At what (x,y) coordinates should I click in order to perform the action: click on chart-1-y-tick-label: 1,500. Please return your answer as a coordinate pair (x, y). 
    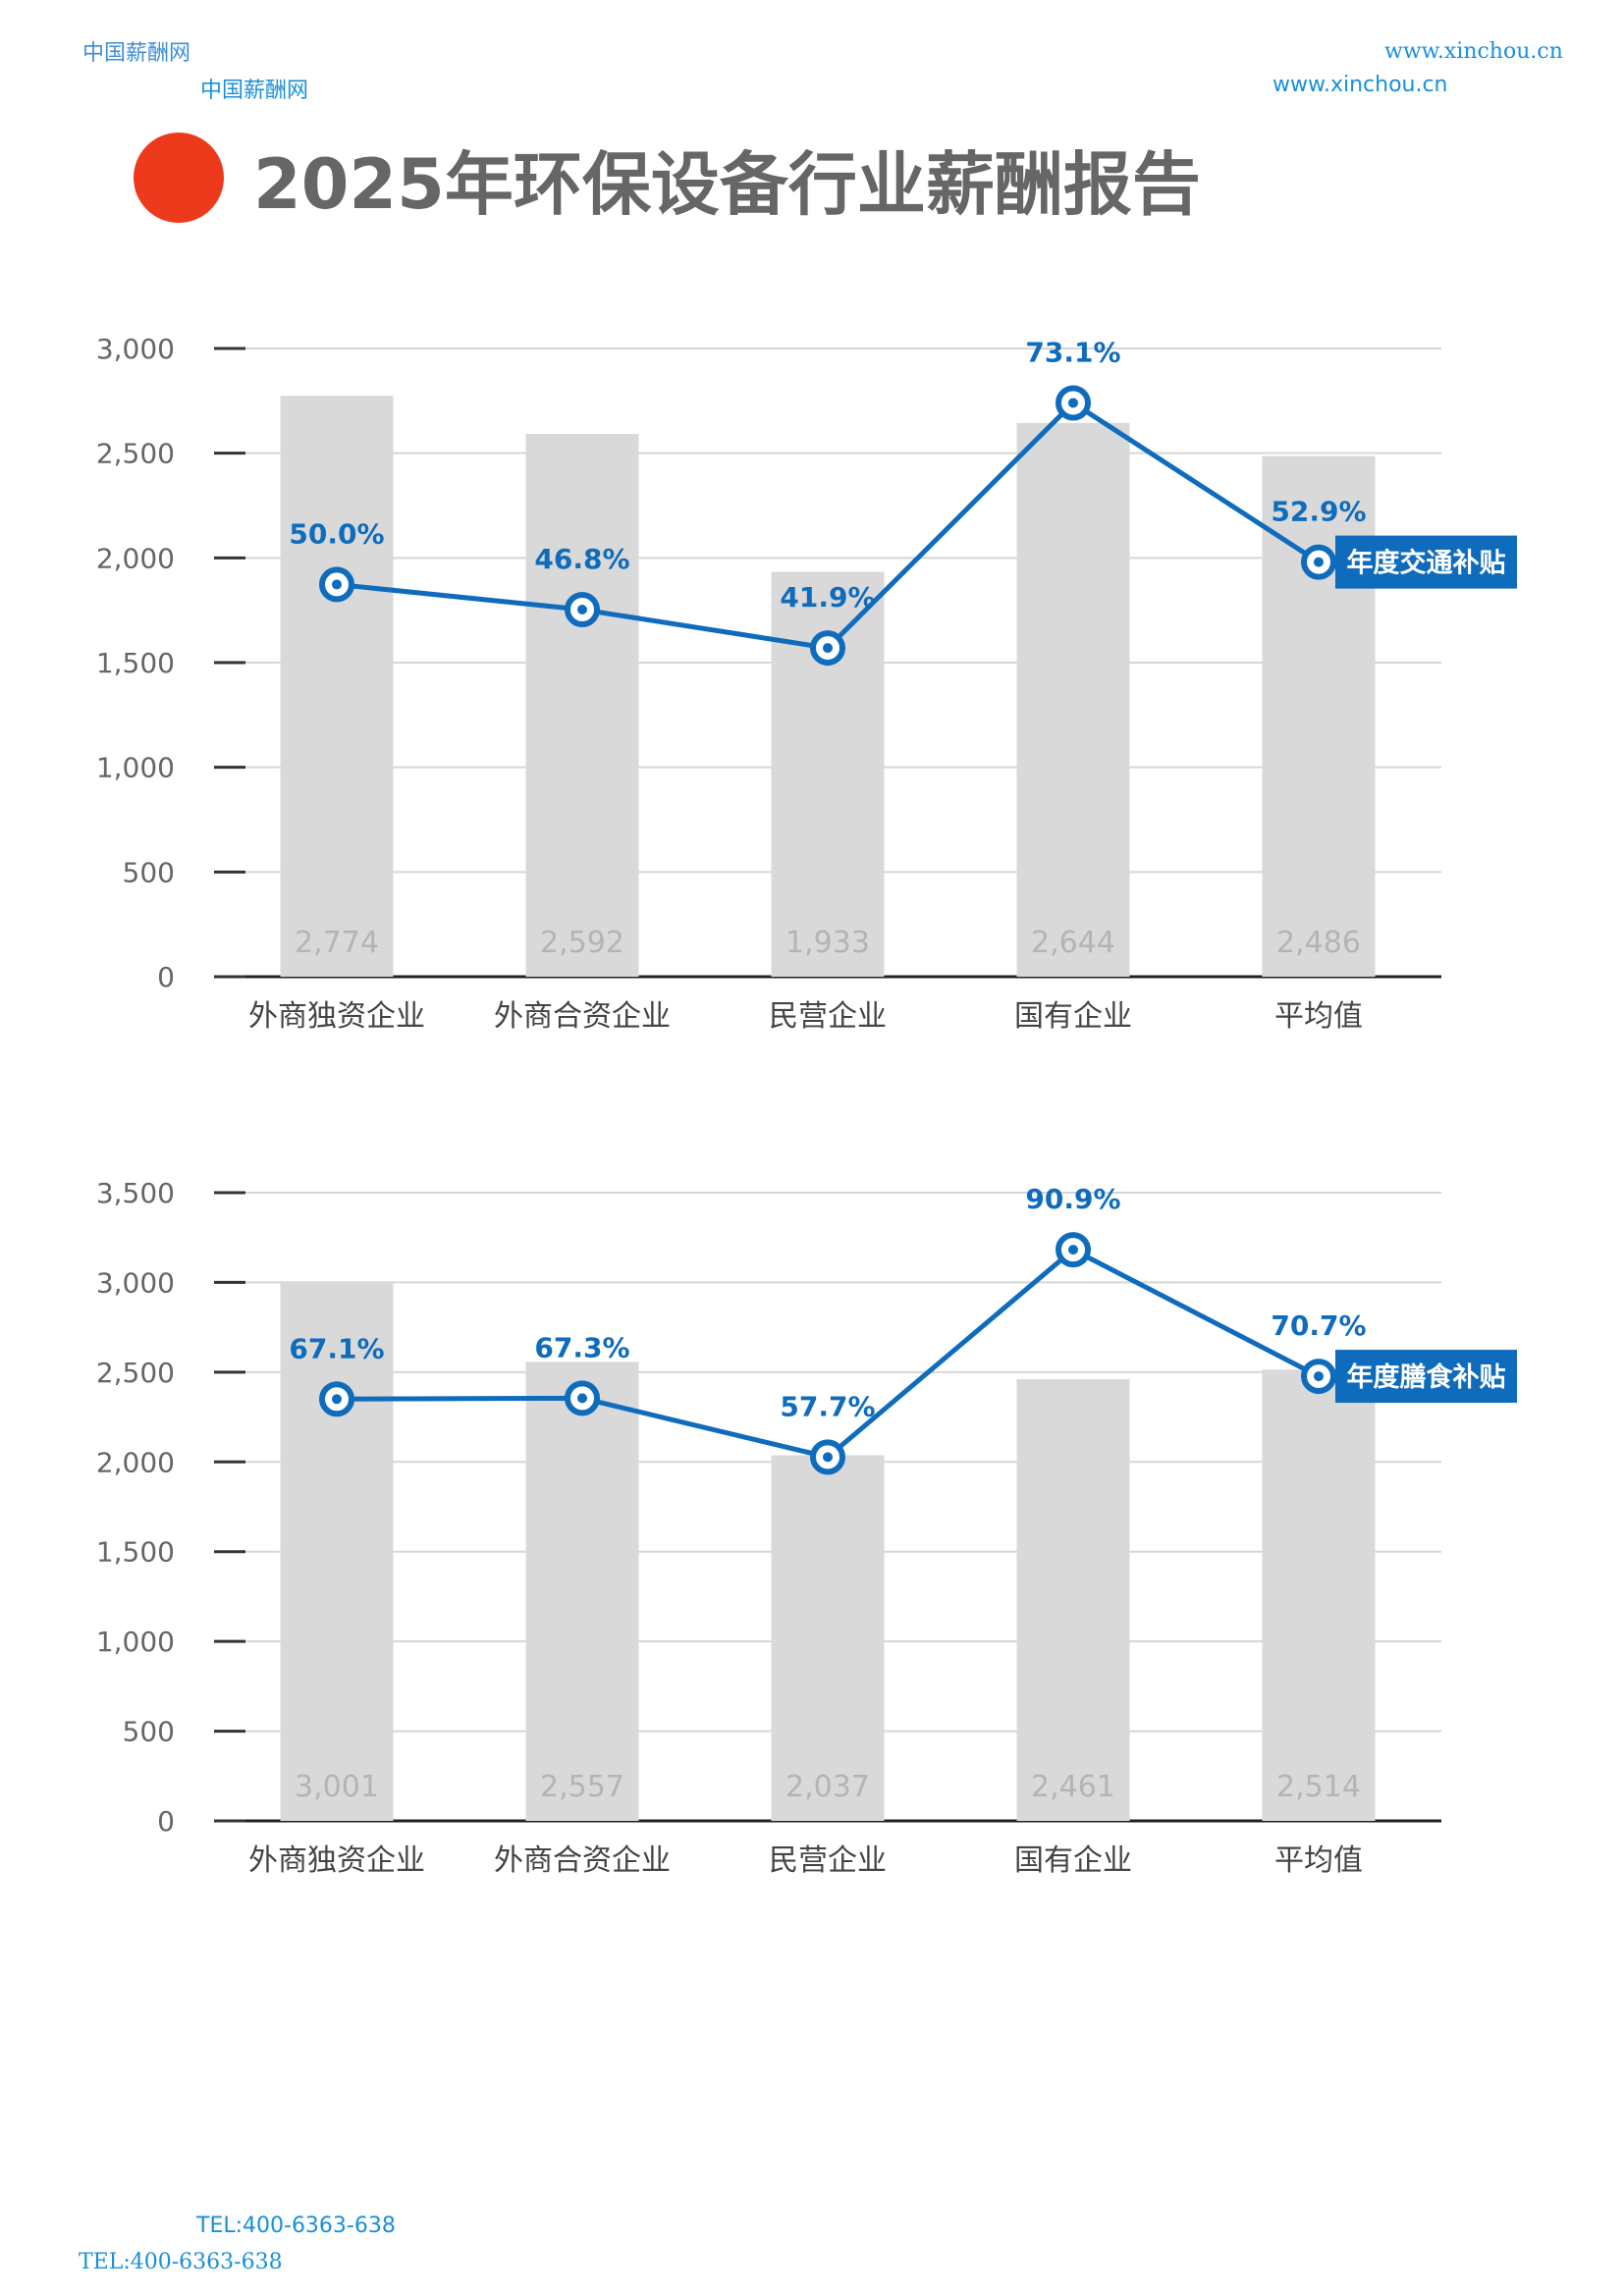
    Looking at the image, I should click on (135, 1553).